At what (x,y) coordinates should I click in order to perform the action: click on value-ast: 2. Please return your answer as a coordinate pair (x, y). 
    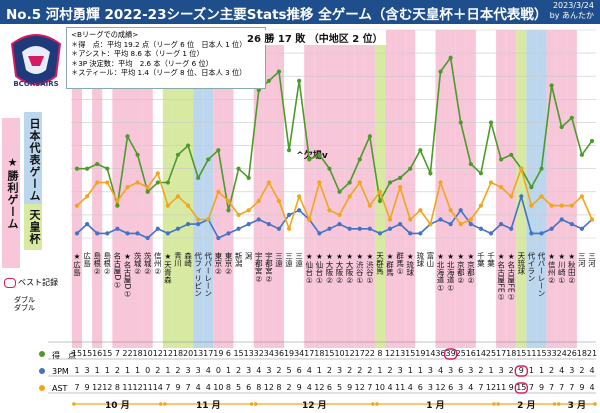
    Looking at the image, I should click on (289, 387).